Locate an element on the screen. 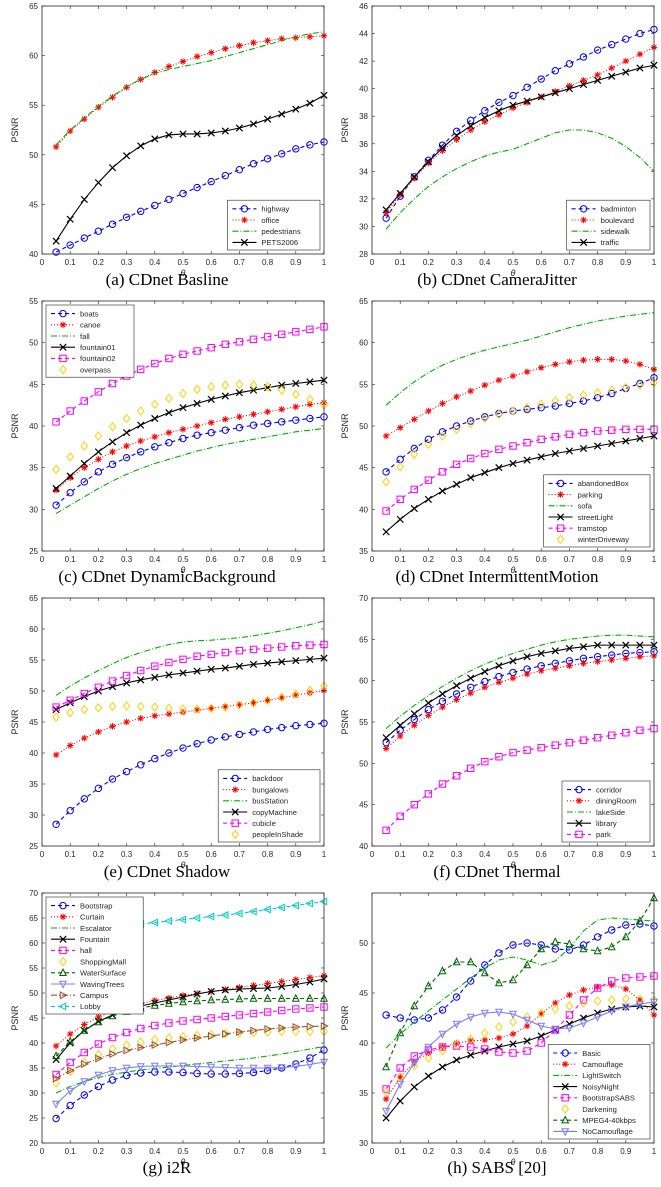  series-parking is located at coordinates (520, 398).